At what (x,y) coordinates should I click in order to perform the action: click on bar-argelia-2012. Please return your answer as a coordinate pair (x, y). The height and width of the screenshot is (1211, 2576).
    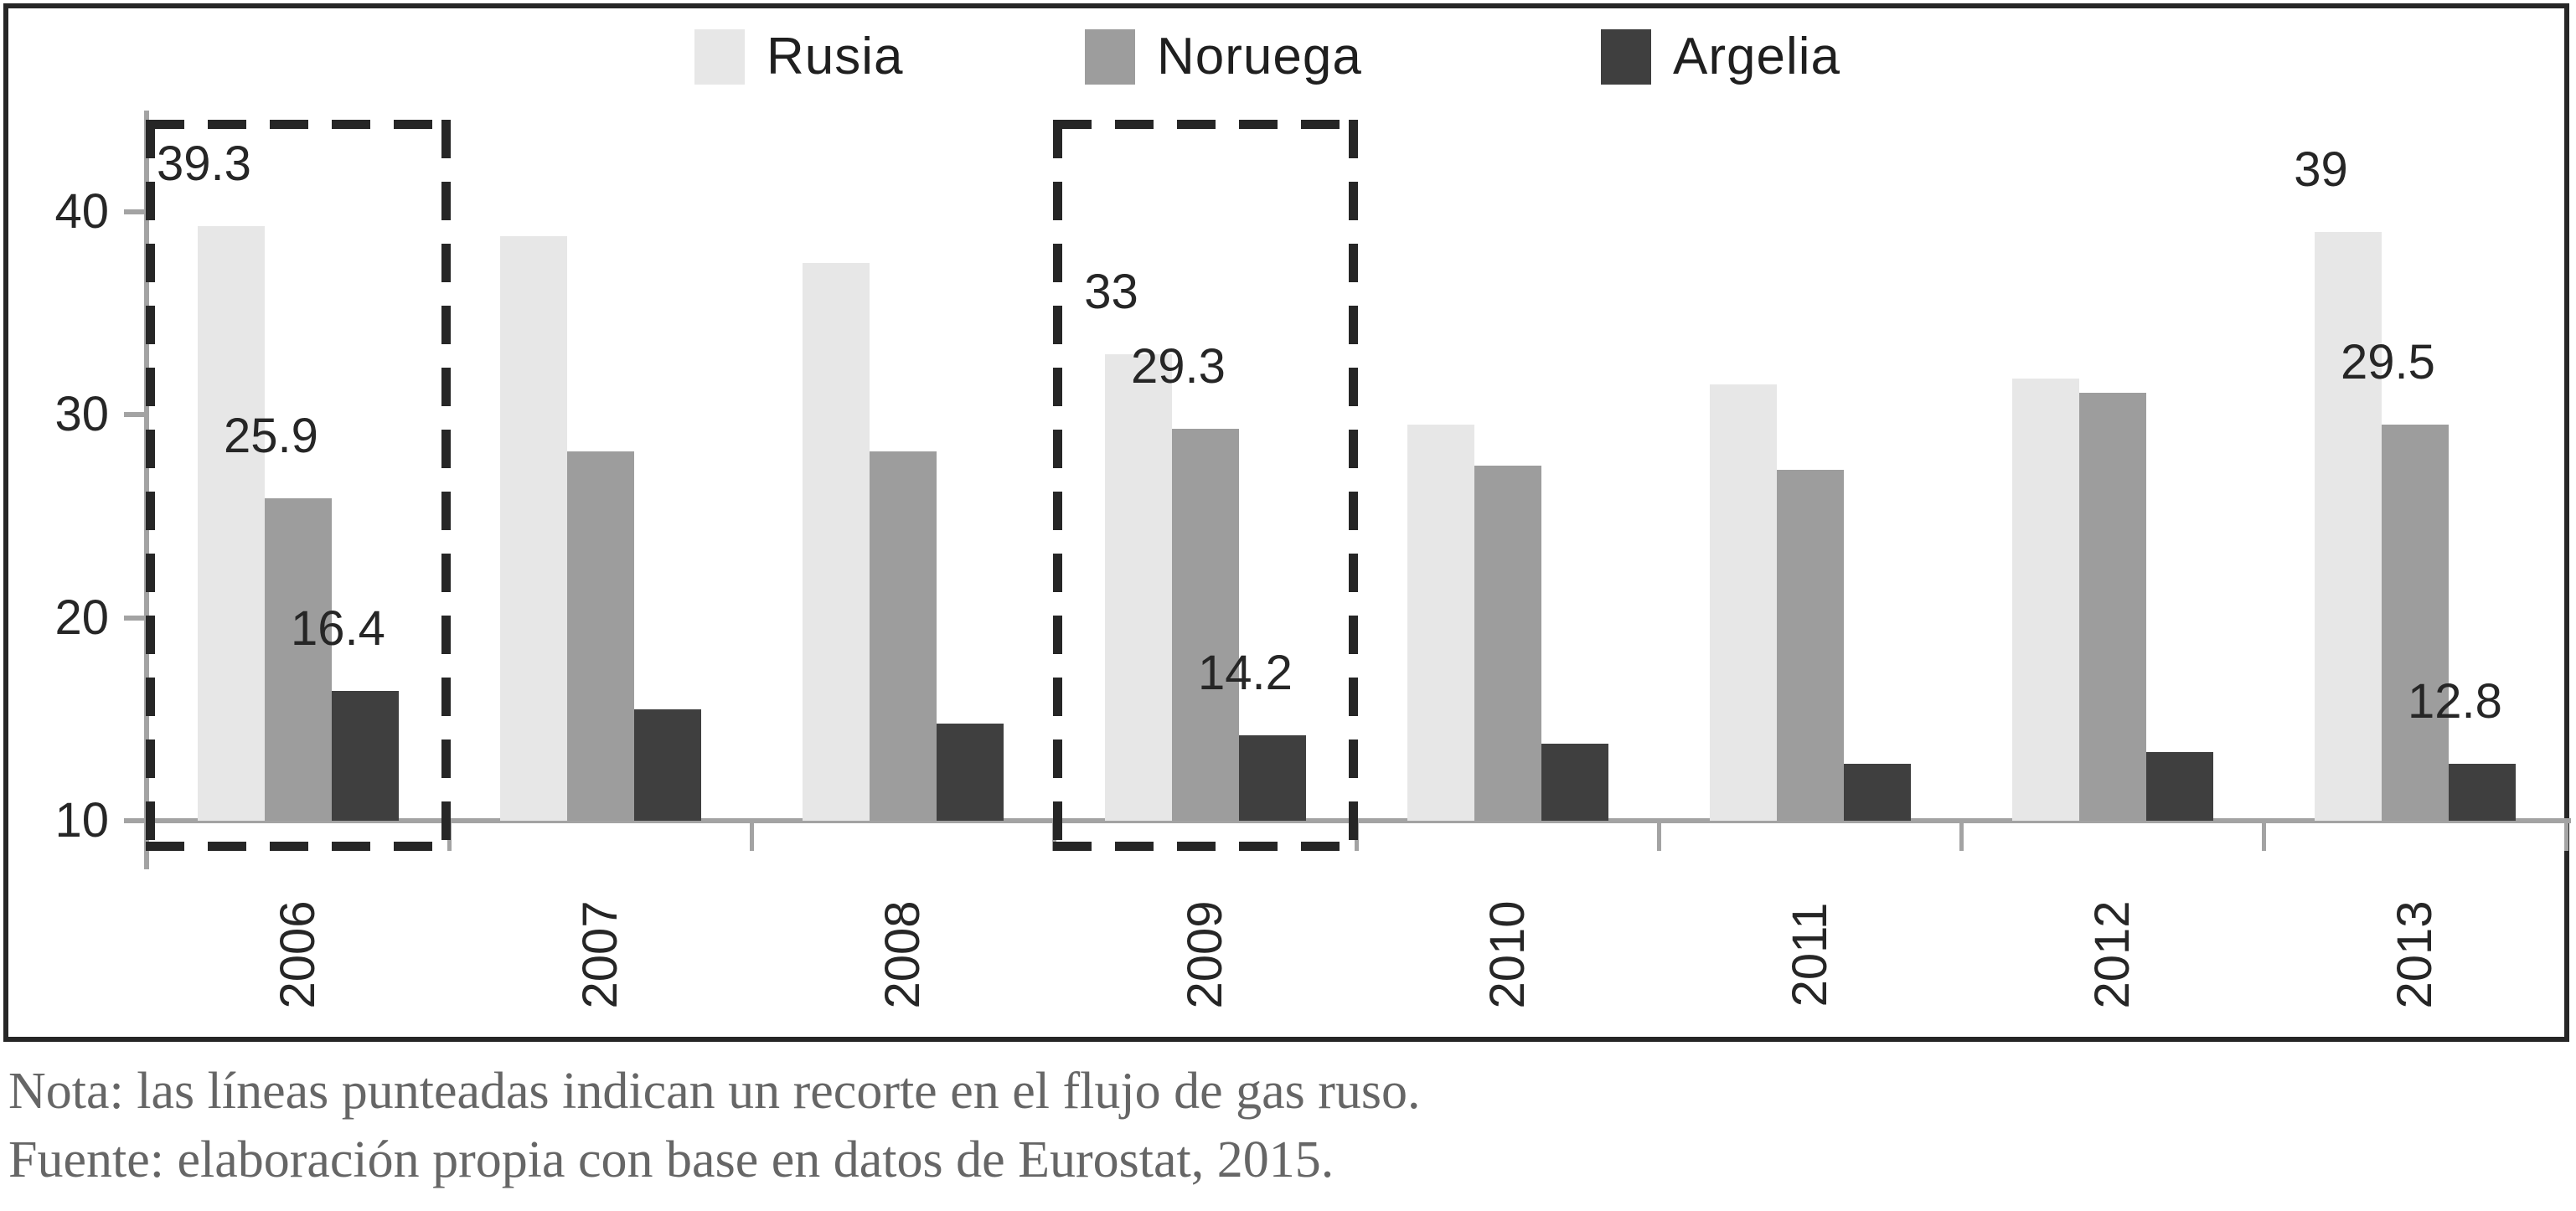
    Looking at the image, I should click on (2179, 786).